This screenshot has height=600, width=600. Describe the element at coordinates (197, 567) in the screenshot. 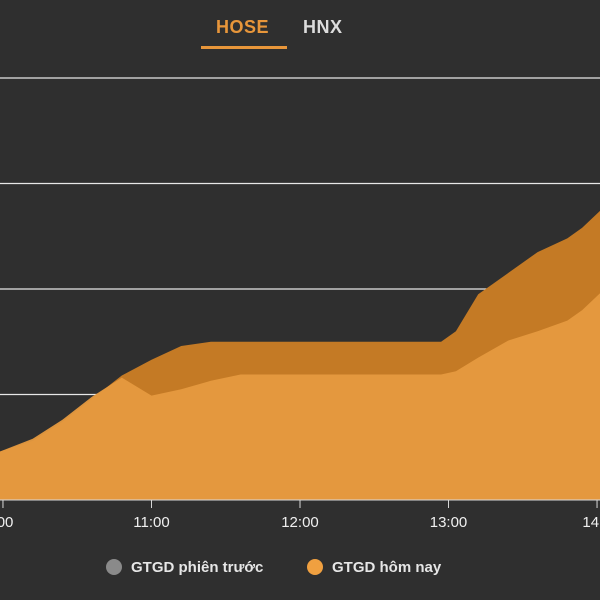

I see `legend-label-previous: GTGD phiên trước` at that location.